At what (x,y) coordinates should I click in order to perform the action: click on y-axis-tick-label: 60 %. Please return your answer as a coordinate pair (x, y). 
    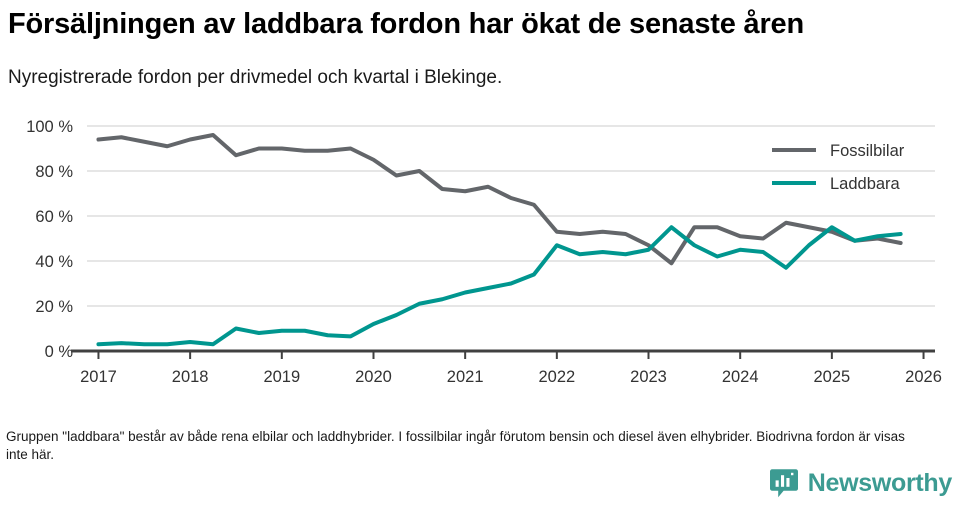
    Looking at the image, I should click on (54, 217).